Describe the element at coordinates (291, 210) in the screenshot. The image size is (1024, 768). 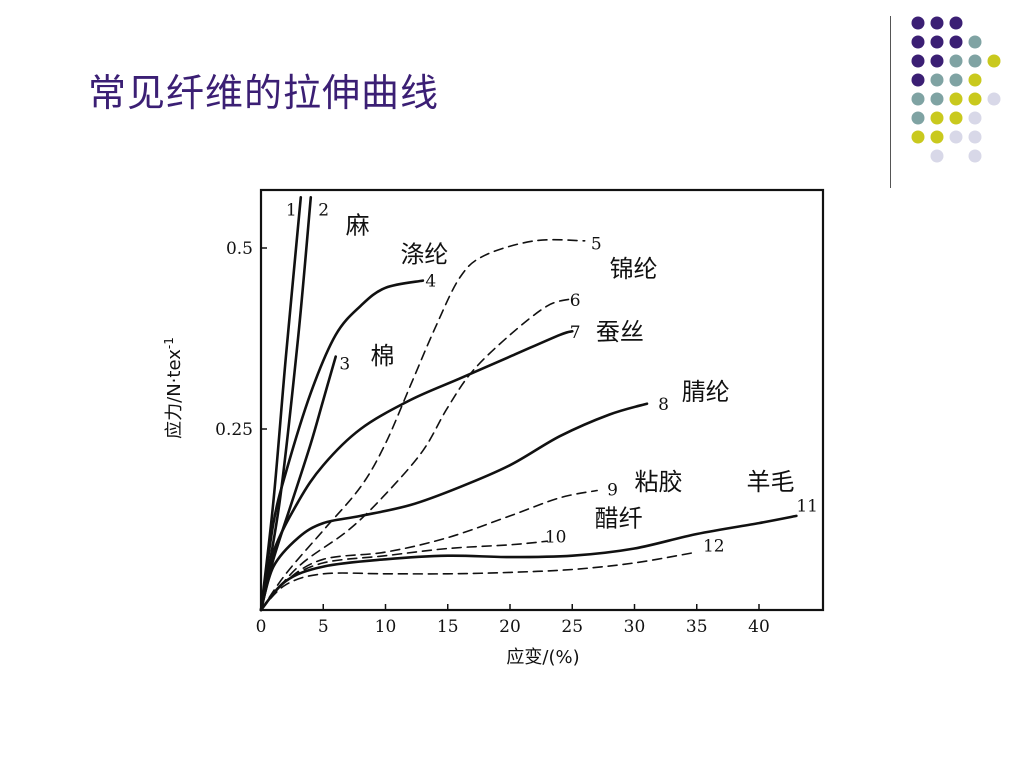
I see `curve-number-label: 1` at that location.